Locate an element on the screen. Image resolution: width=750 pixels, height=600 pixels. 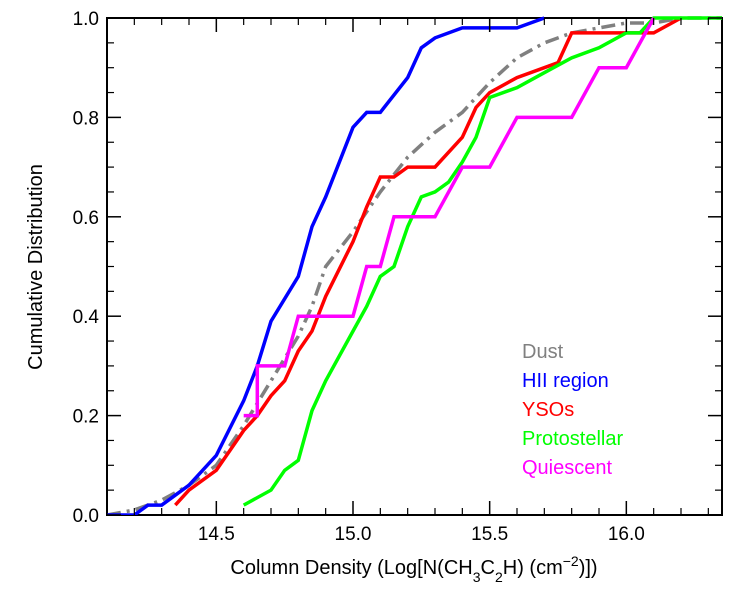
y-tick-label: 1.0 is located at coordinates (86, 19).